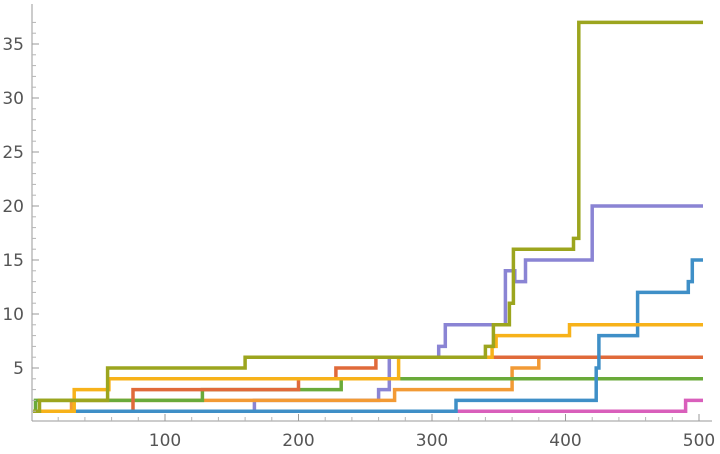 The image size is (720, 454). I want to click on y-tick-label: 30, so click(13, 99).